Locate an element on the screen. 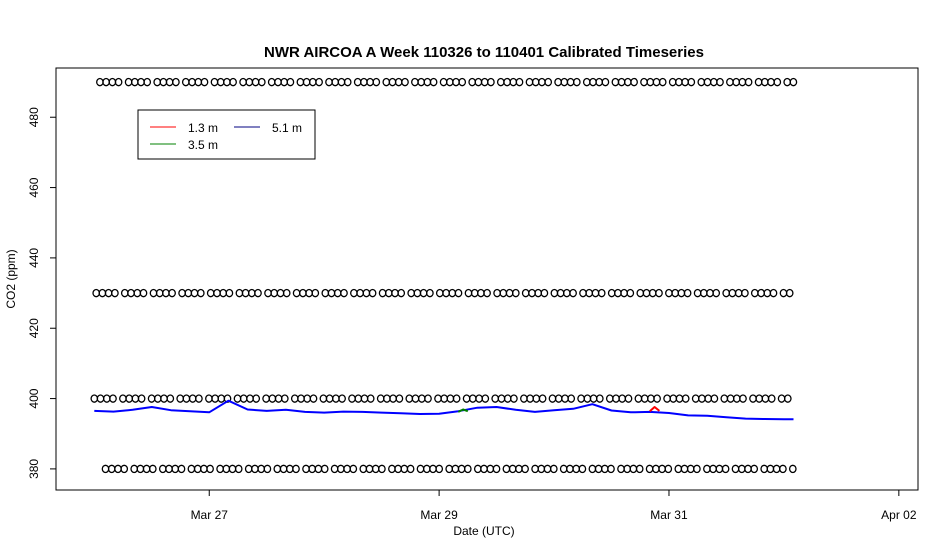  y-tick-label: 420 is located at coordinates (34, 328).